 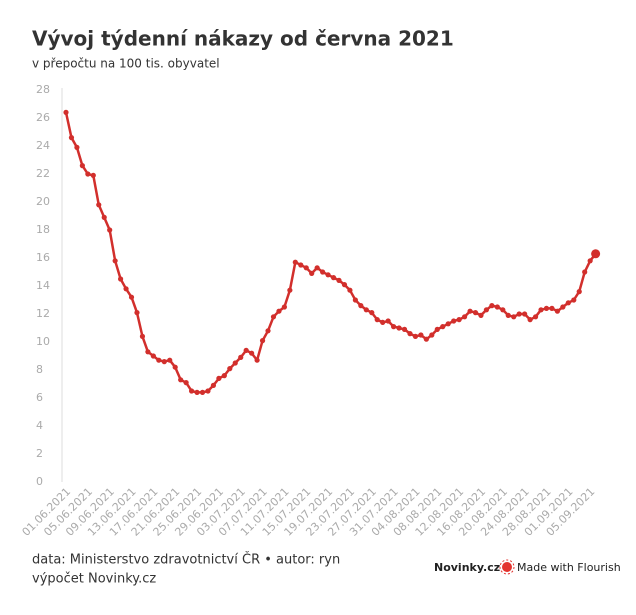 I want to click on credit: Made with Flourish, so click(x=569, y=567).